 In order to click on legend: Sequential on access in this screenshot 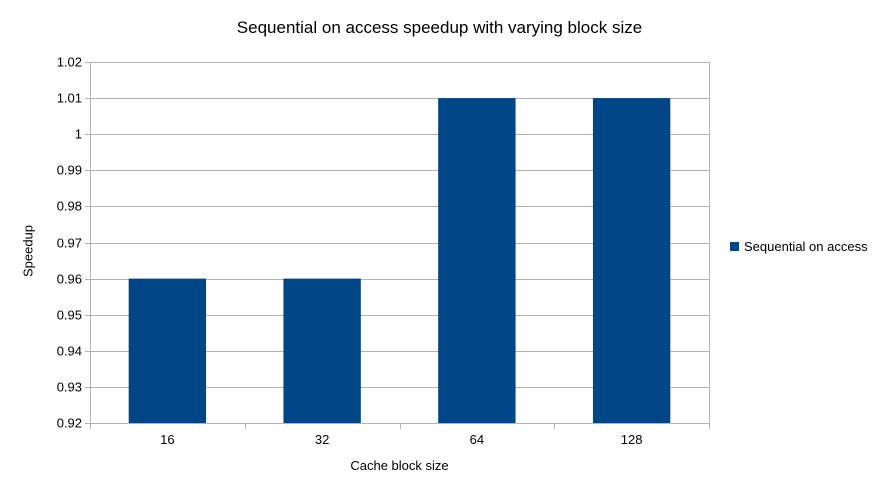, I will do `click(799, 246)`.